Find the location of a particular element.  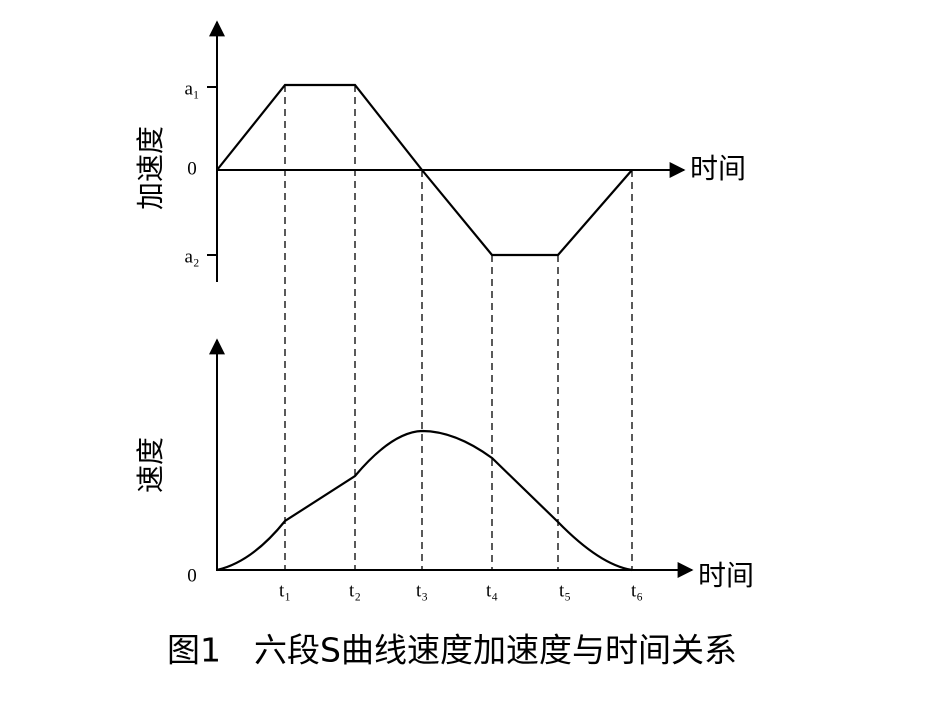

vel-zero: 0 is located at coordinates (192, 575).